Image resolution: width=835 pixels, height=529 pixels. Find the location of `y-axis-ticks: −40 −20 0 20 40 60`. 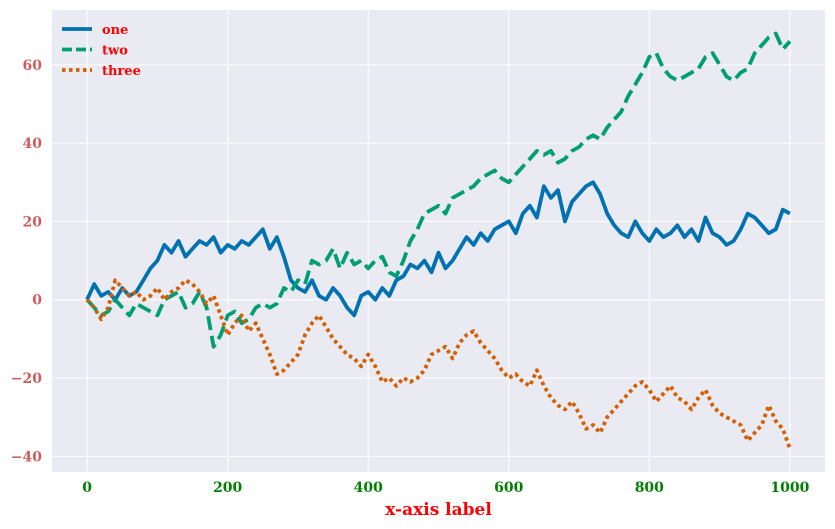

y-axis-ticks: −40 −20 0 20 40 60 is located at coordinates (26, 262).